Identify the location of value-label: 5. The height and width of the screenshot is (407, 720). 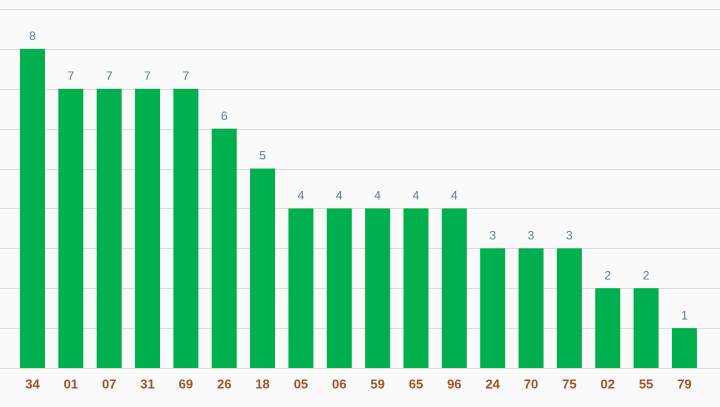
(262, 156).